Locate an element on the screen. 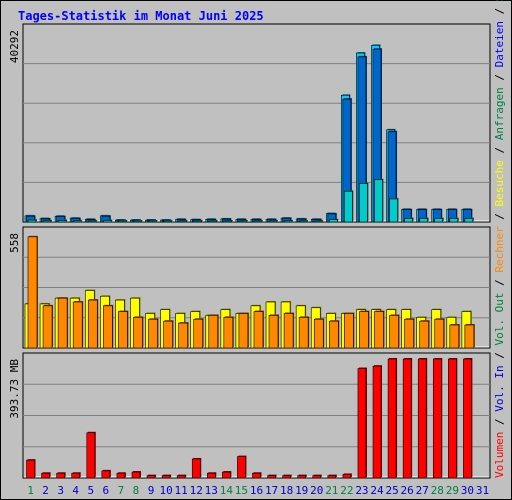 This screenshot has width=512, height=500. day-label-19: 19 is located at coordinates (301, 490).